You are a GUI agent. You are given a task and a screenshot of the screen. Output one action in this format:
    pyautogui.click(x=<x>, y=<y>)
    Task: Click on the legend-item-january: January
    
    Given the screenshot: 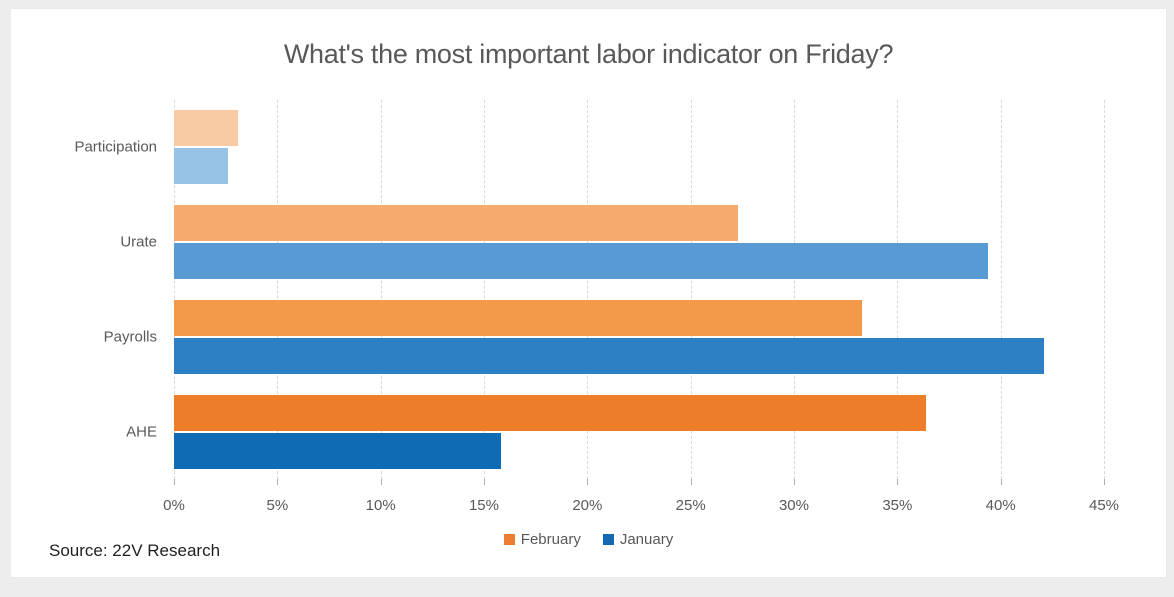 What is the action you would take?
    pyautogui.click(x=638, y=539)
    